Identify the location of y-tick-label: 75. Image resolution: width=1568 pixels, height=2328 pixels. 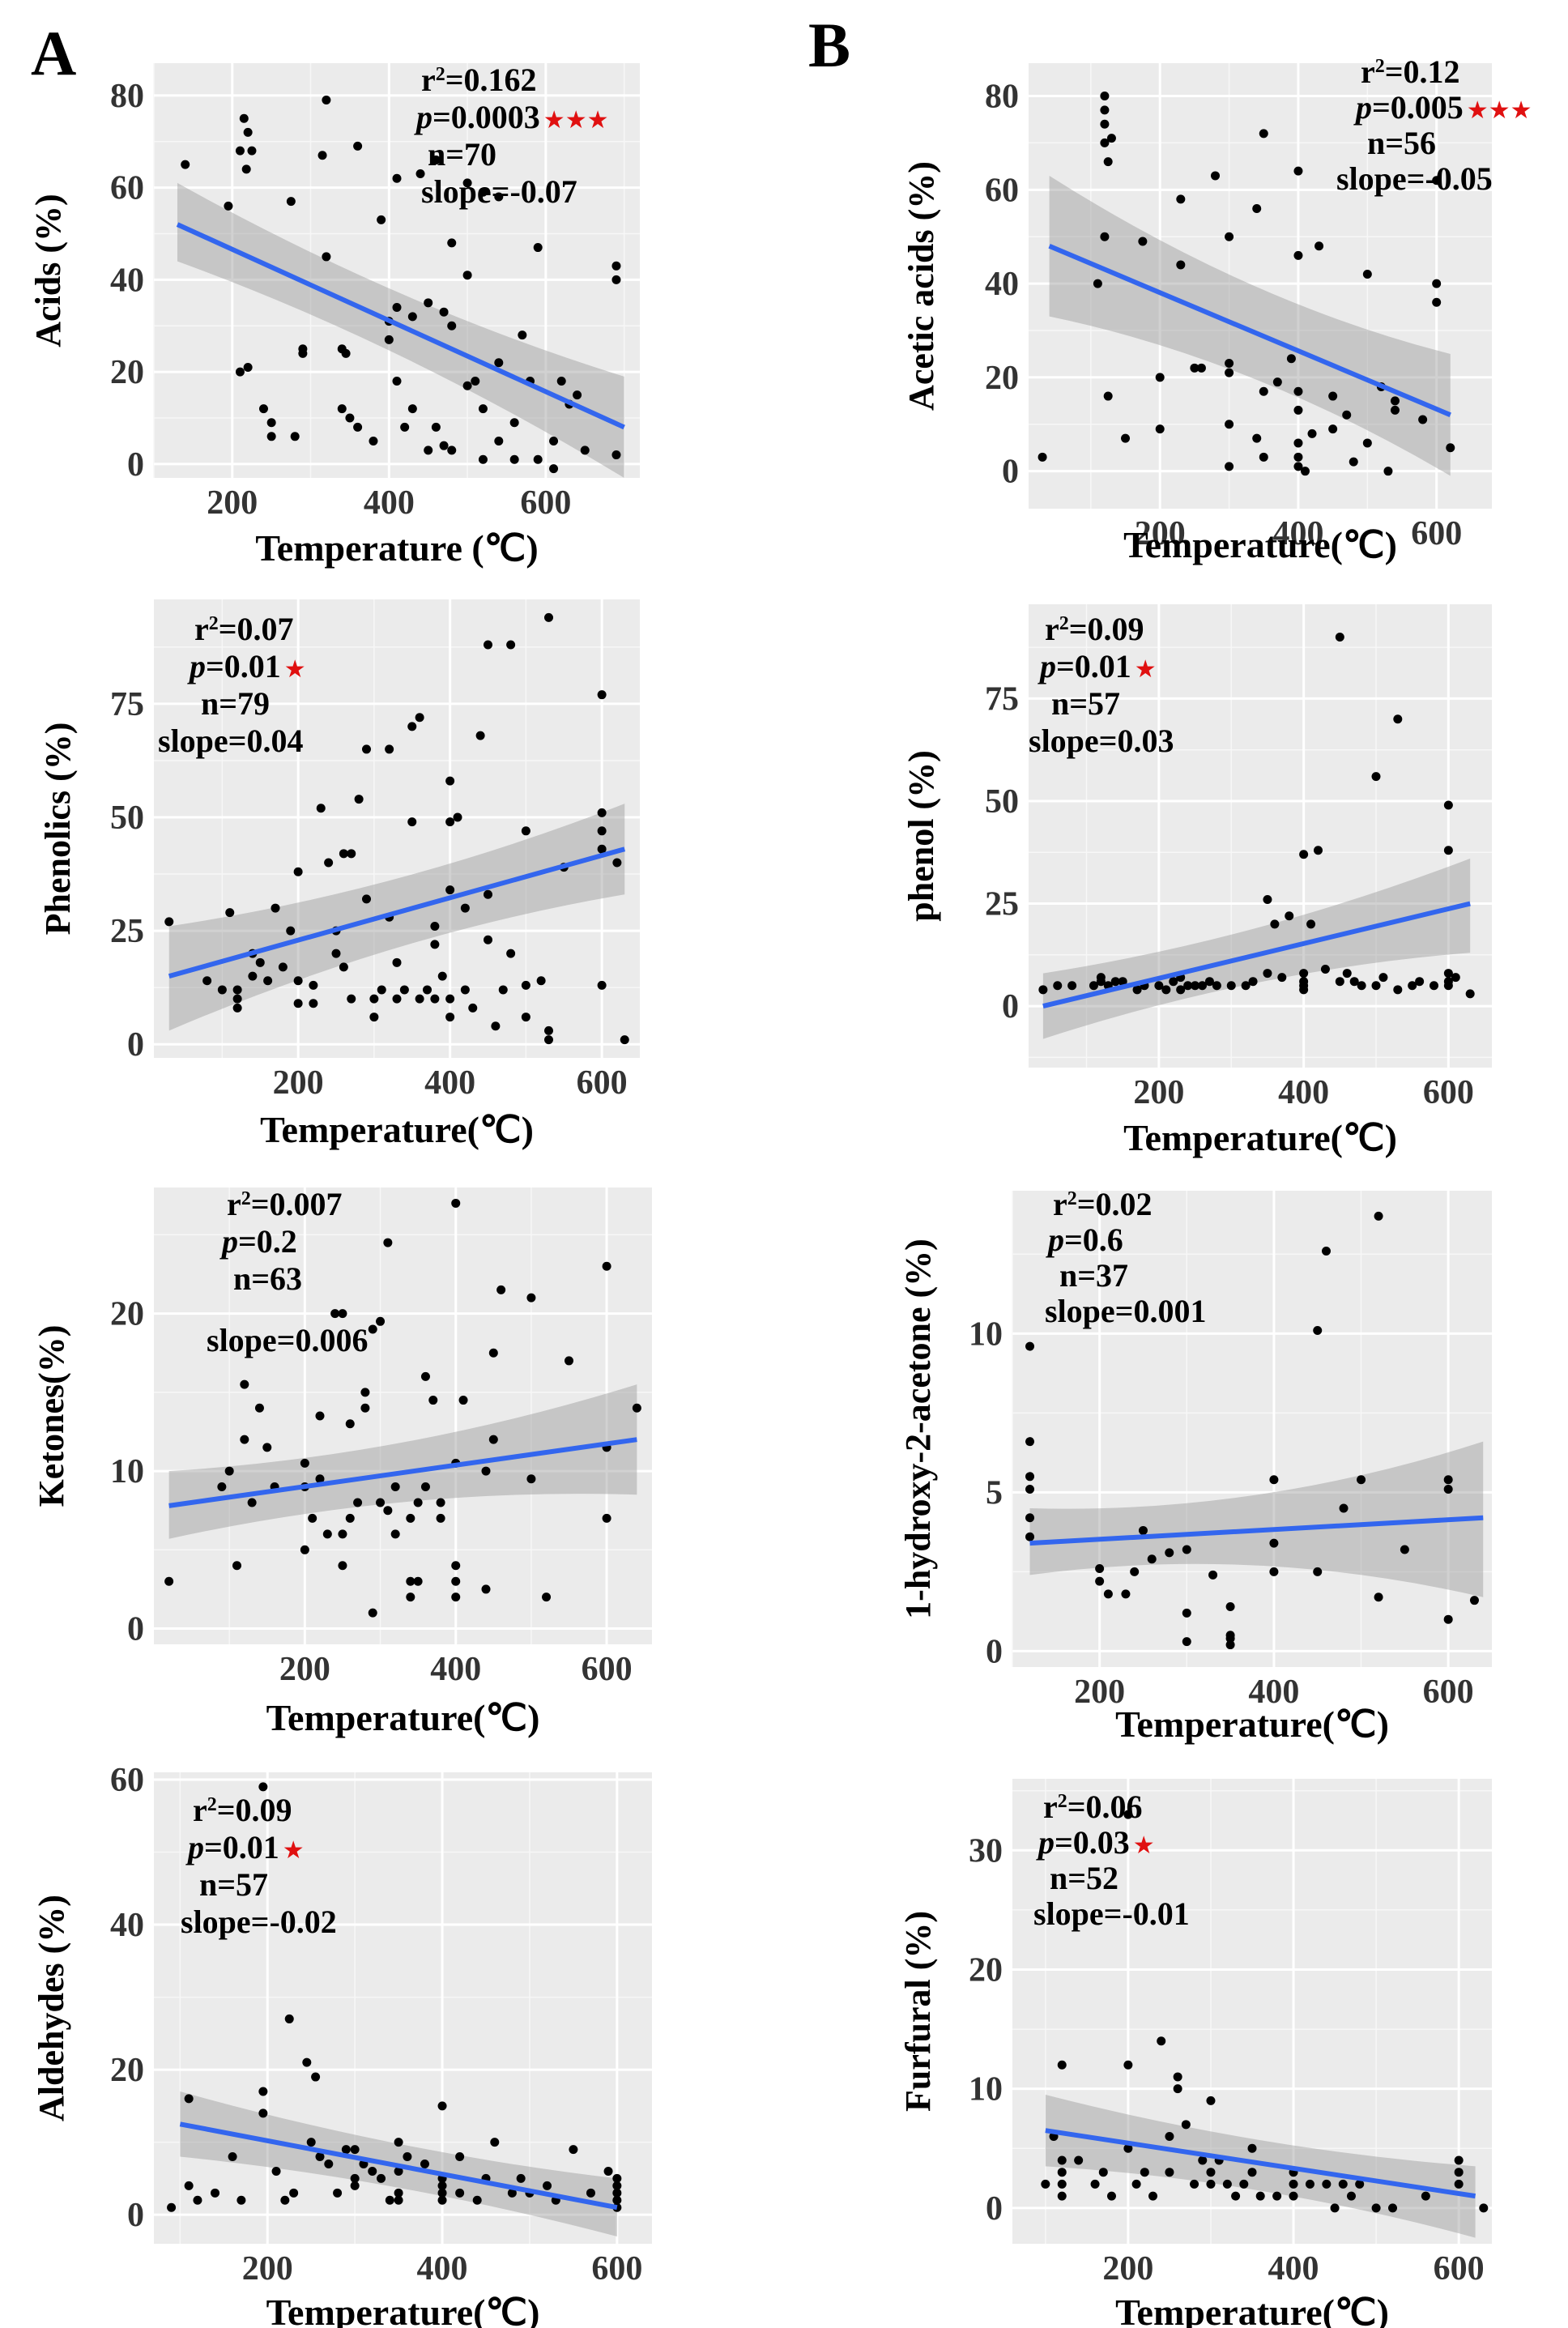
(1002, 699).